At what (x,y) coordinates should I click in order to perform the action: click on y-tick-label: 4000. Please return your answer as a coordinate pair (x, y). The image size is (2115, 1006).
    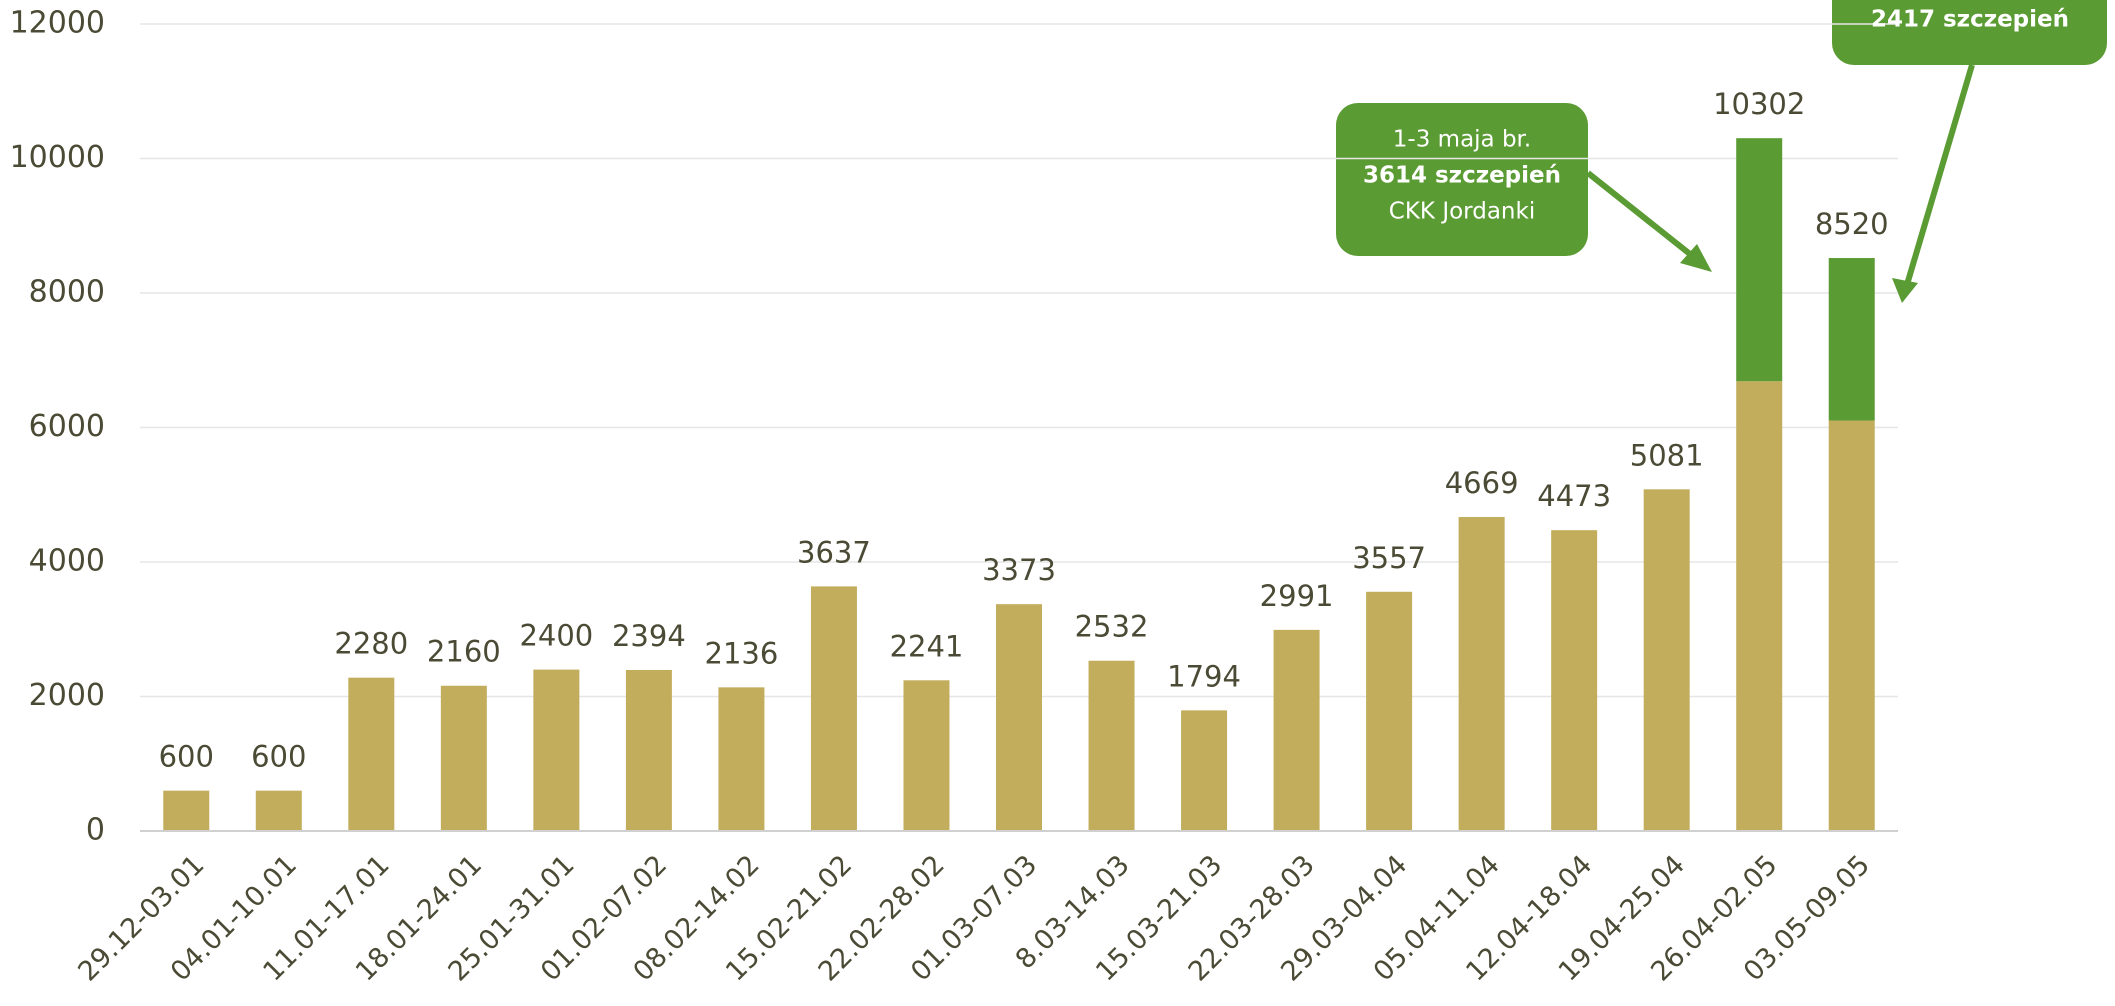
    Looking at the image, I should click on (67, 561).